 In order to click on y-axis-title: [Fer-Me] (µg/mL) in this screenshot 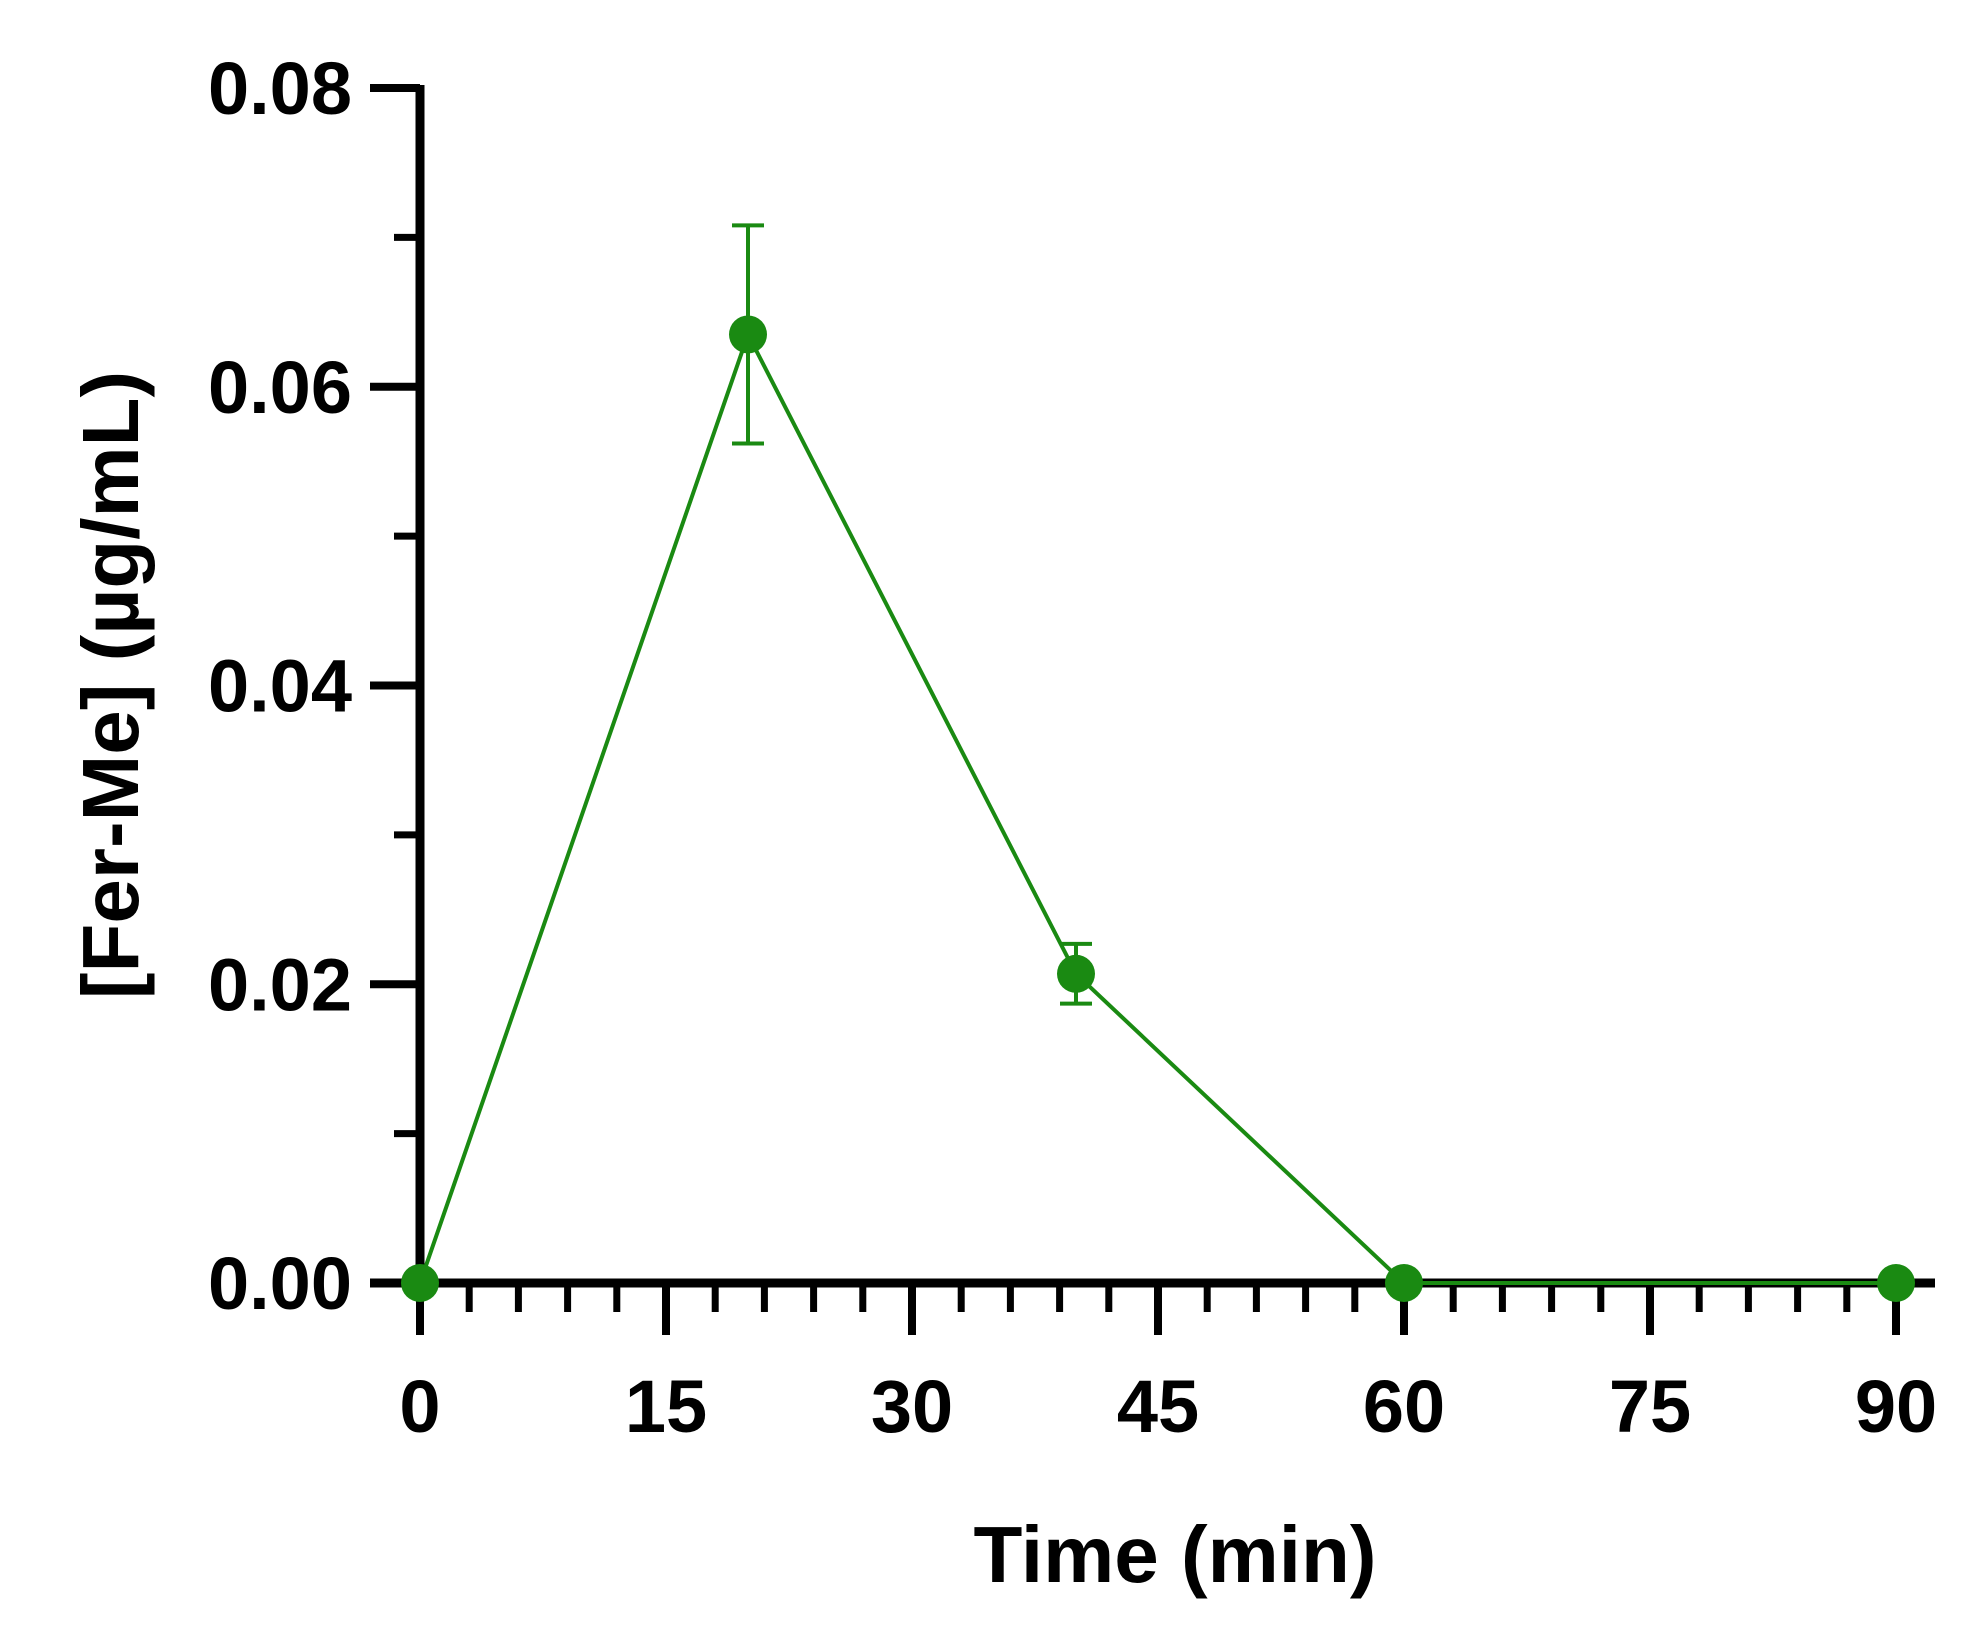, I will do `click(110, 685)`.